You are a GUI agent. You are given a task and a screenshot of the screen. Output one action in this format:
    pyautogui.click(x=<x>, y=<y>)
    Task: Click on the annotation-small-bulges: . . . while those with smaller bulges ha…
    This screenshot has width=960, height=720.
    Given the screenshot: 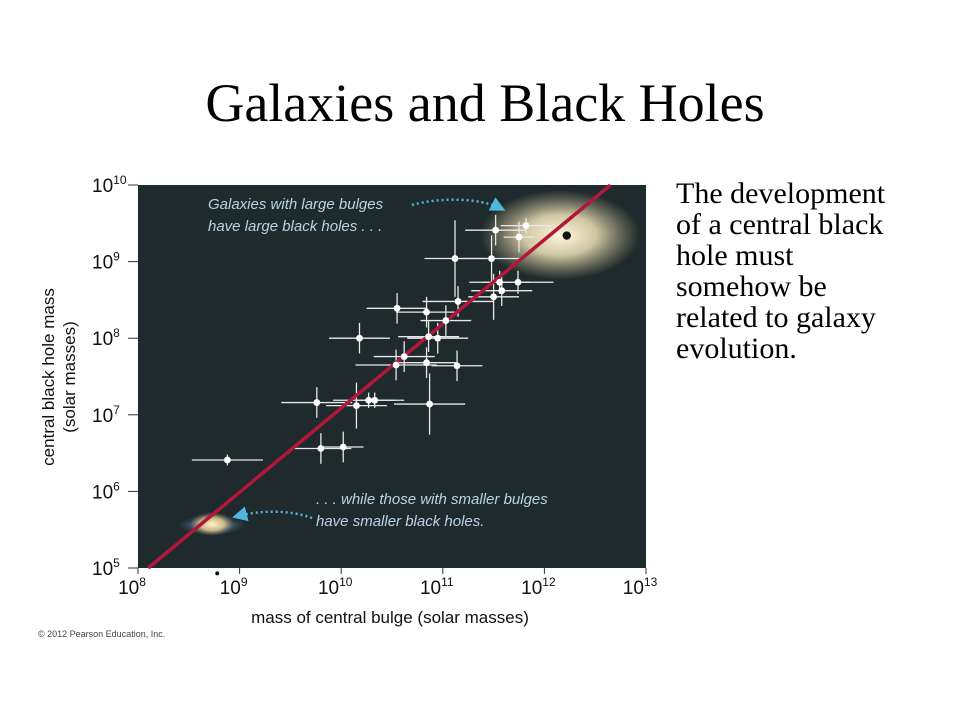 What is the action you would take?
    pyautogui.click(x=390, y=510)
    